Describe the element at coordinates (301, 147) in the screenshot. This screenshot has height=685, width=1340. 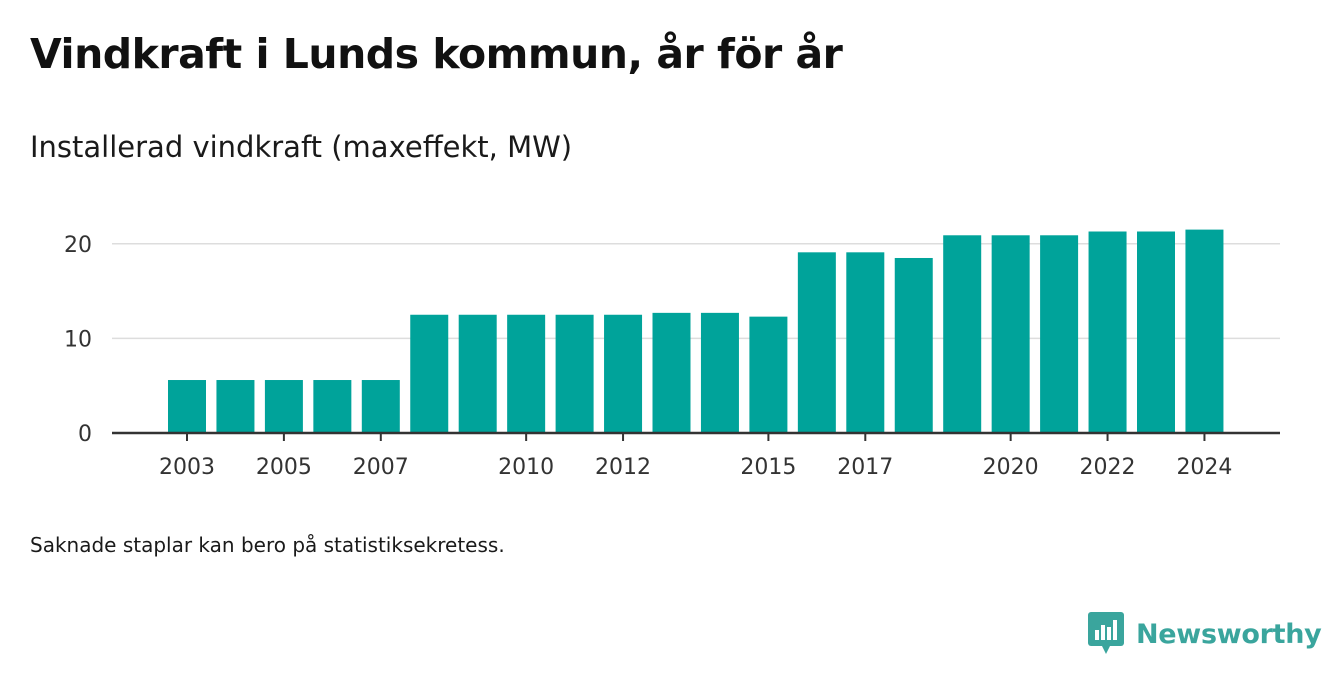
I see `chart-subtitle: Installerad vindkraft (maxeffekt, MW)` at that location.